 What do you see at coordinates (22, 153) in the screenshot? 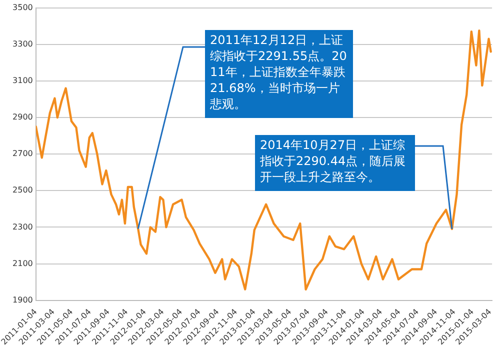
I see `y-tick-label: 2700` at bounding box center [22, 153].